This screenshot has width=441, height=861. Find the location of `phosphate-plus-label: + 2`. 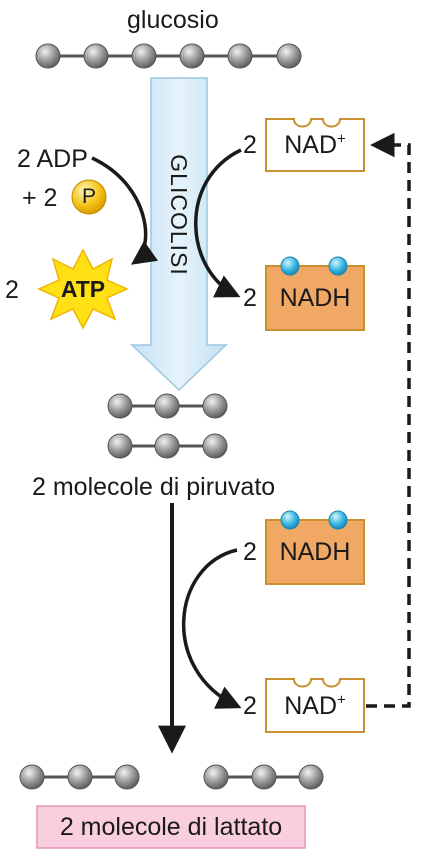

phosphate-plus-label: + 2 is located at coordinates (40, 198).